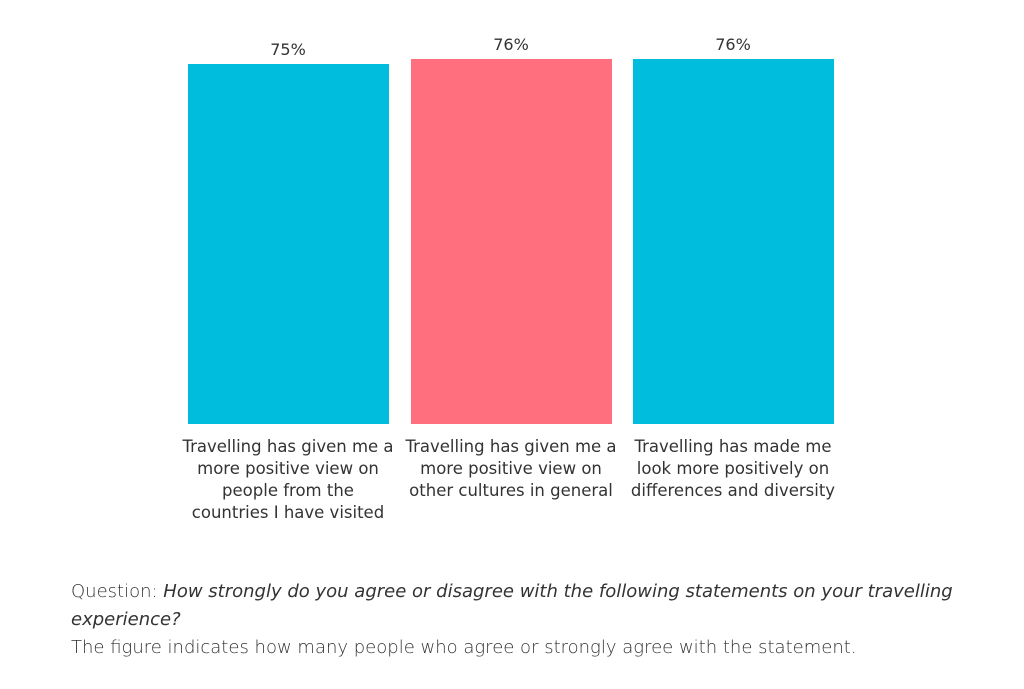  Describe the element at coordinates (733, 44) in the screenshot. I see `value-label-3: 76%` at that location.